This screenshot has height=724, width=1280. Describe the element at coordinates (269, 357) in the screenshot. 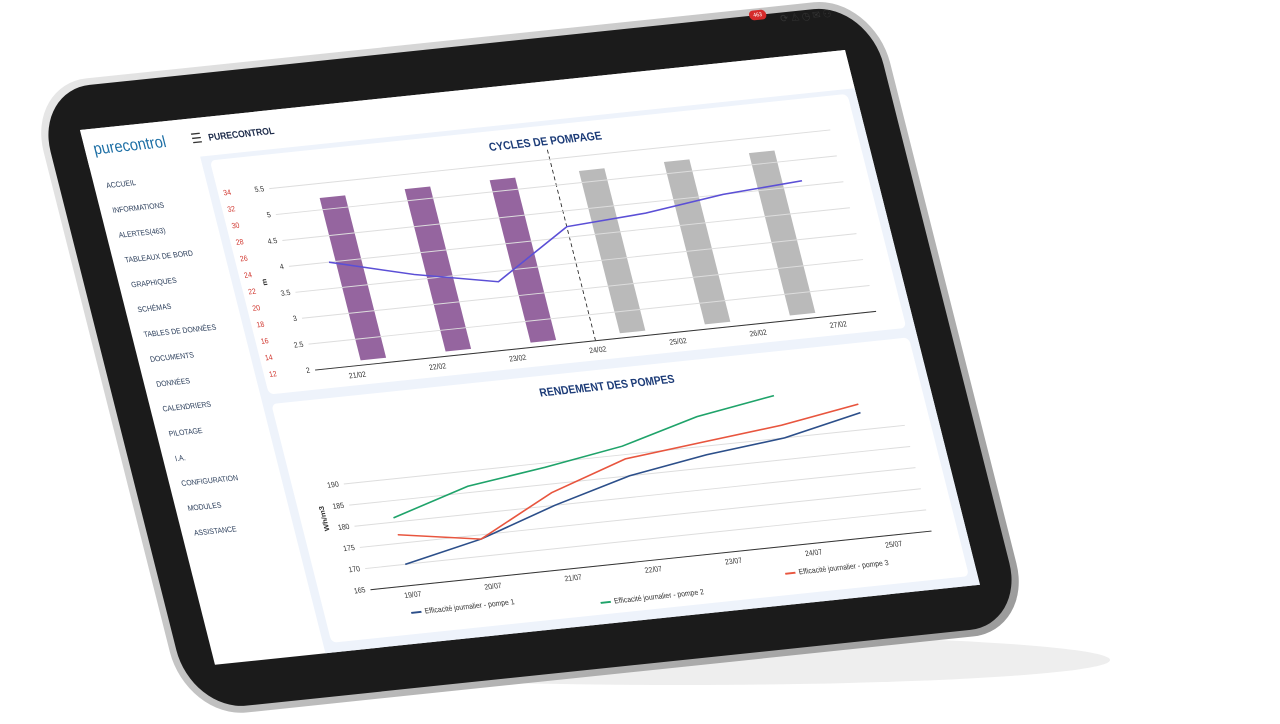

I see `y2-tick-label: 14` at that location.